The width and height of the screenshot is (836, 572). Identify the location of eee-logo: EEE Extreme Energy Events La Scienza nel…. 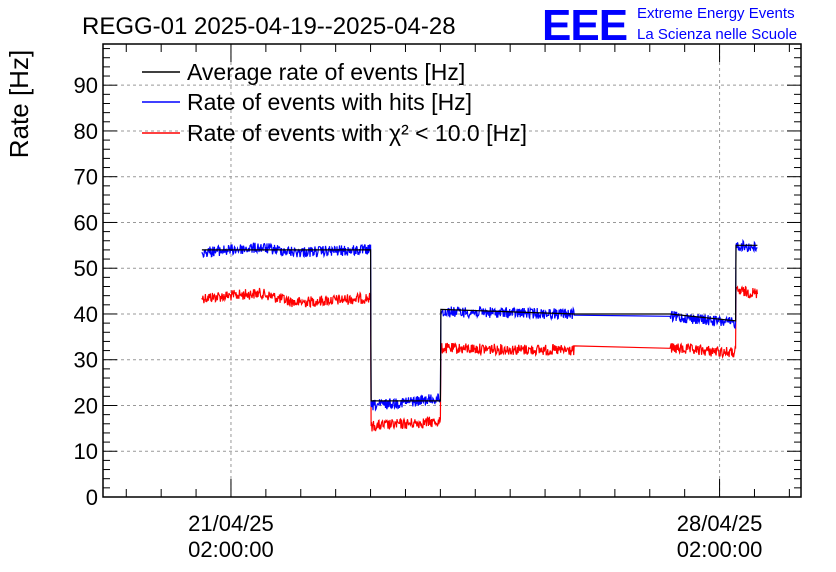
(669, 25).